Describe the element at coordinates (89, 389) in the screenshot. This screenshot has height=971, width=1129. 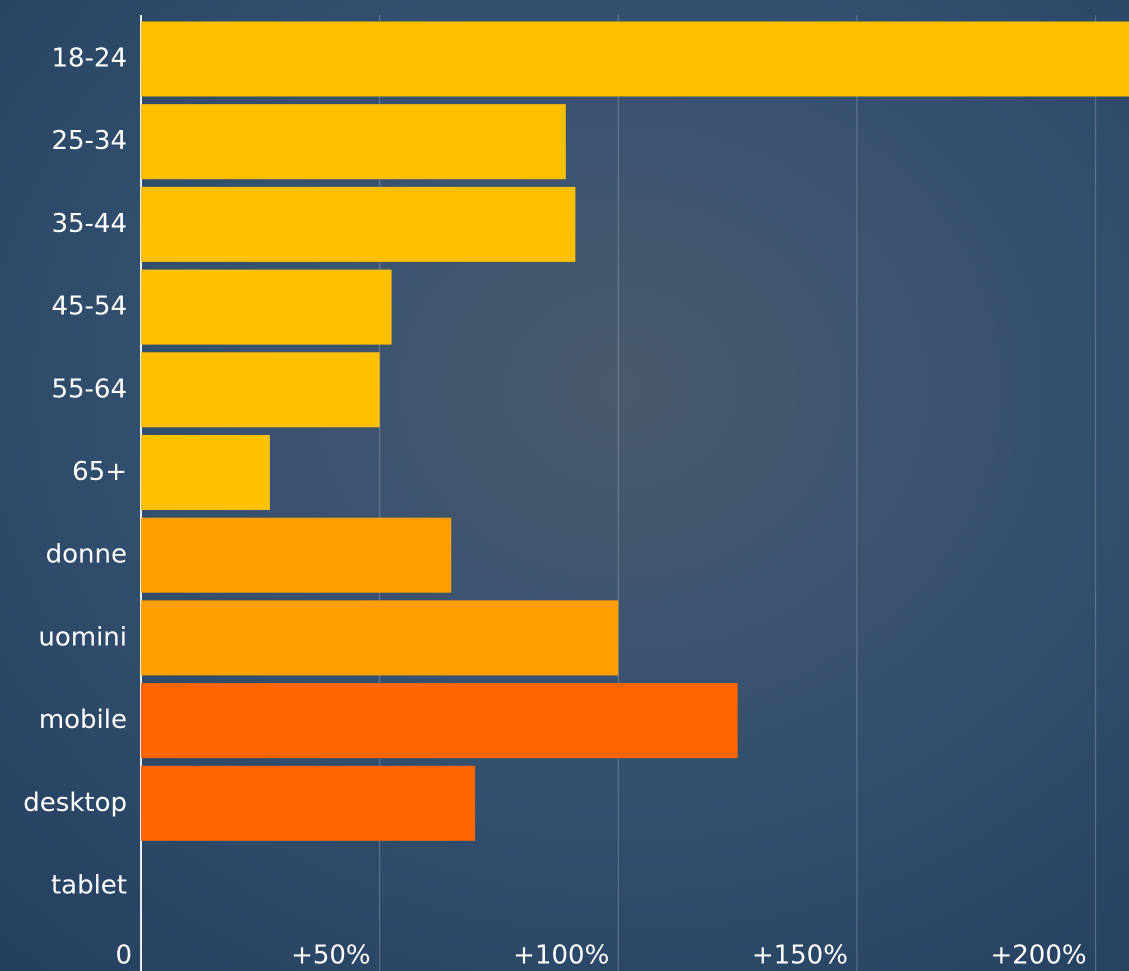
I see `y-tick-label: 55-64` at that location.